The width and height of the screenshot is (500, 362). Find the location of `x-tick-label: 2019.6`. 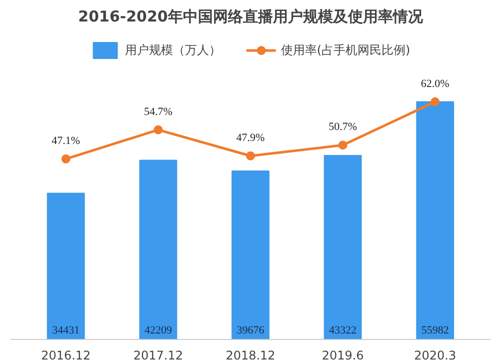

x-tick-label: 2019.6 is located at coordinates (343, 355).